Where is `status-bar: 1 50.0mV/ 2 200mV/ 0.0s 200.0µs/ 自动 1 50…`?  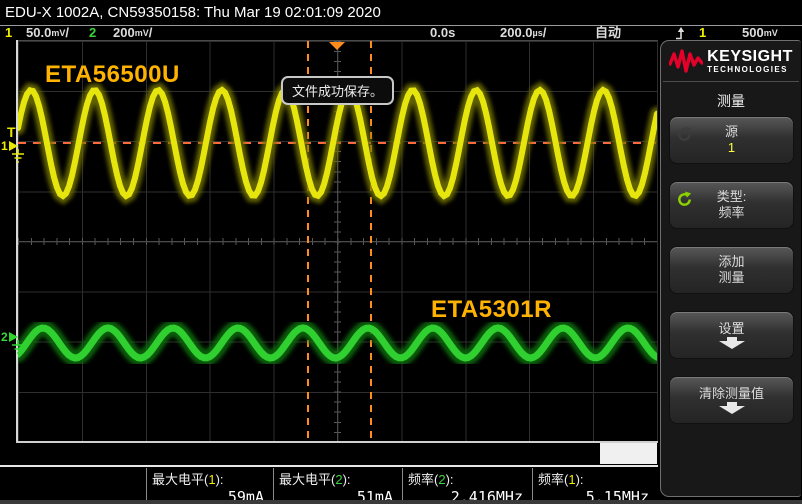
status-bar: 1 50.0mV/ 2 200mV/ 0.0s 200.0µs/ 自动 1 50… is located at coordinates (401, 33).